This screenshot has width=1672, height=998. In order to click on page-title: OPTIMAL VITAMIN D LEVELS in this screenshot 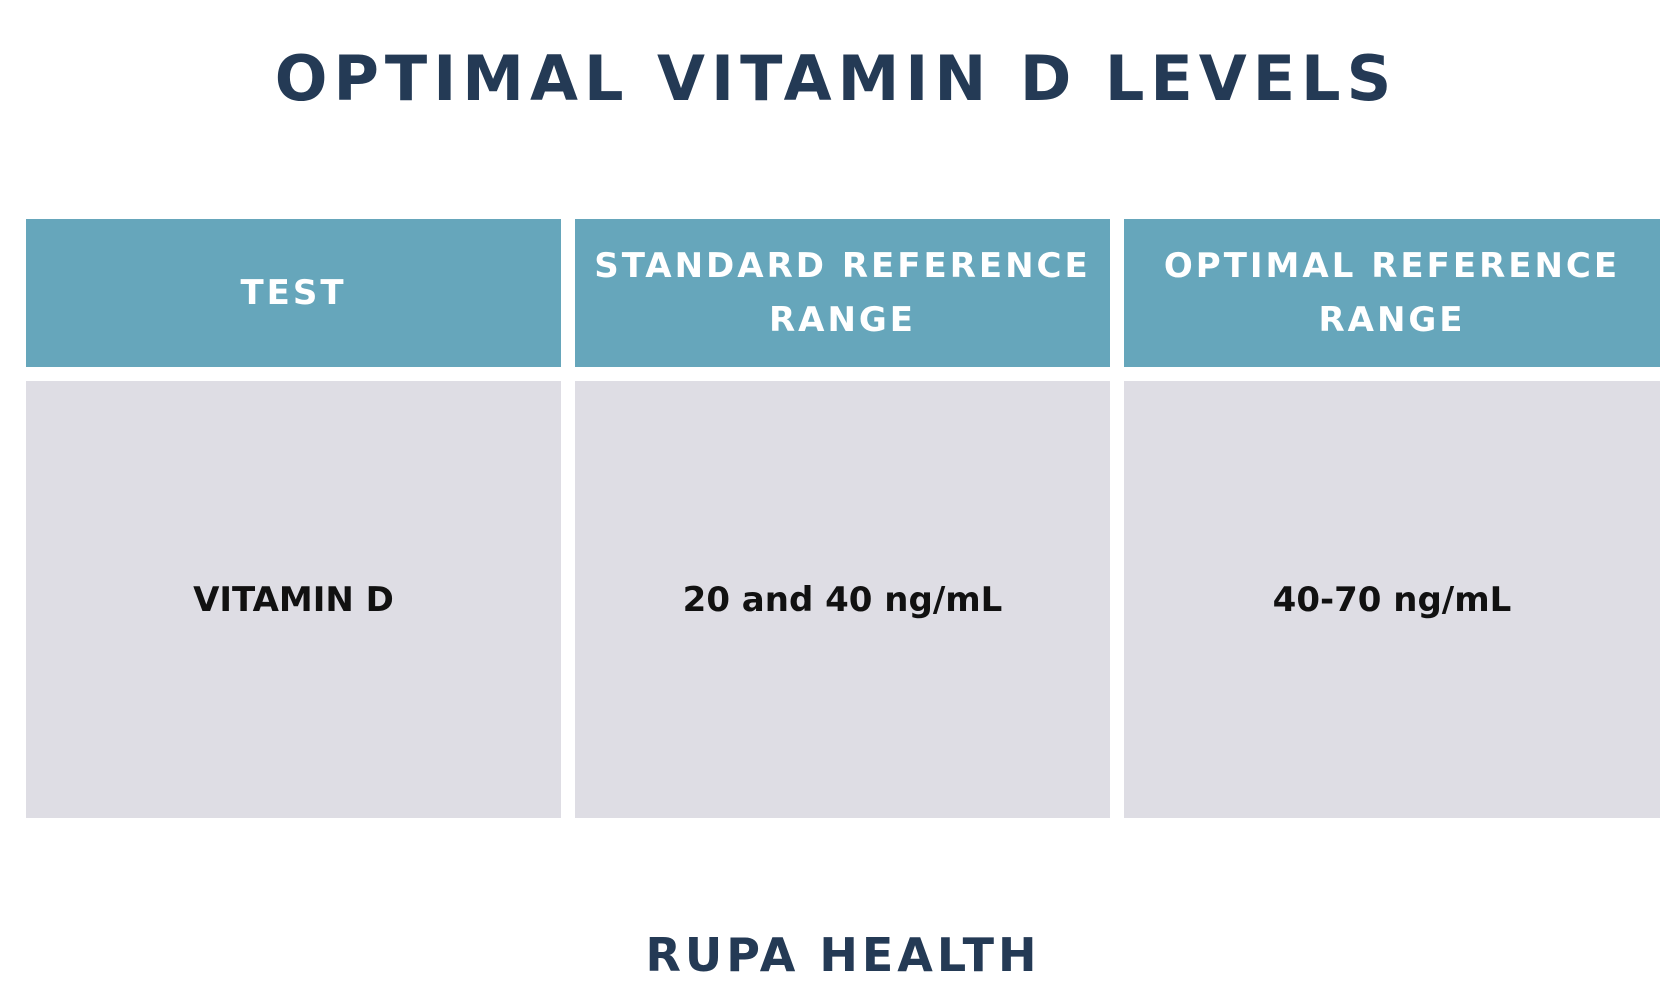, I will do `click(836, 78)`.